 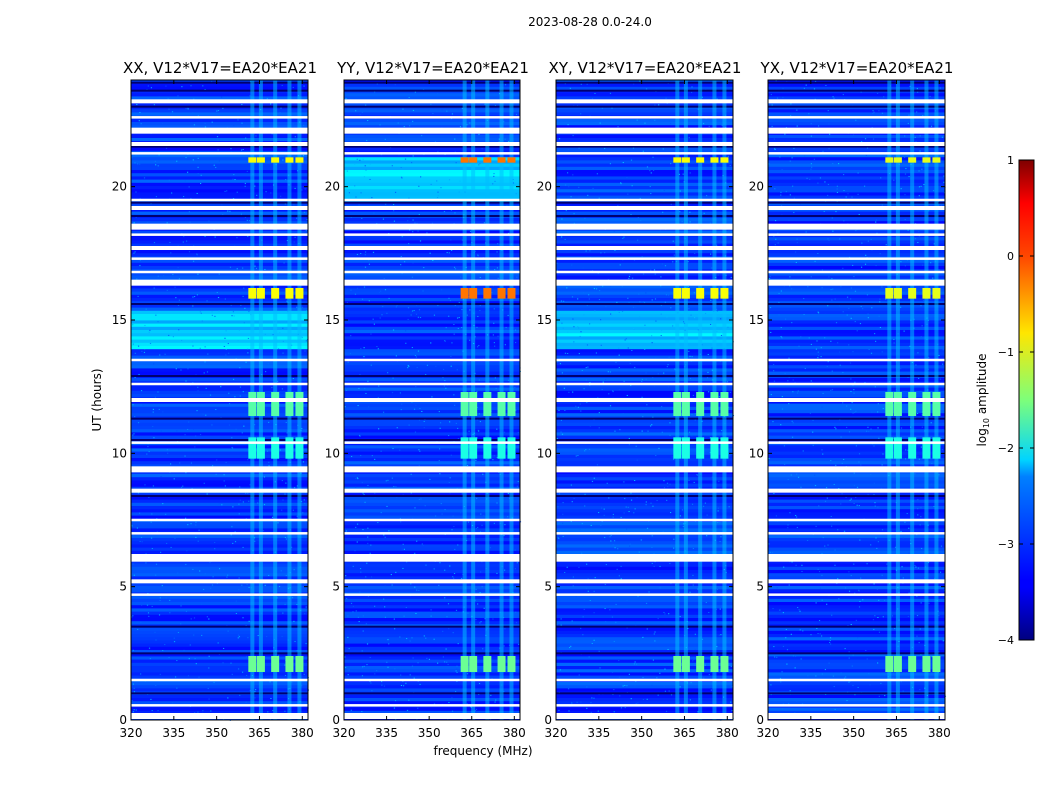 What do you see at coordinates (219, 626) in the screenshot?
I see `dark-row` at bounding box center [219, 626].